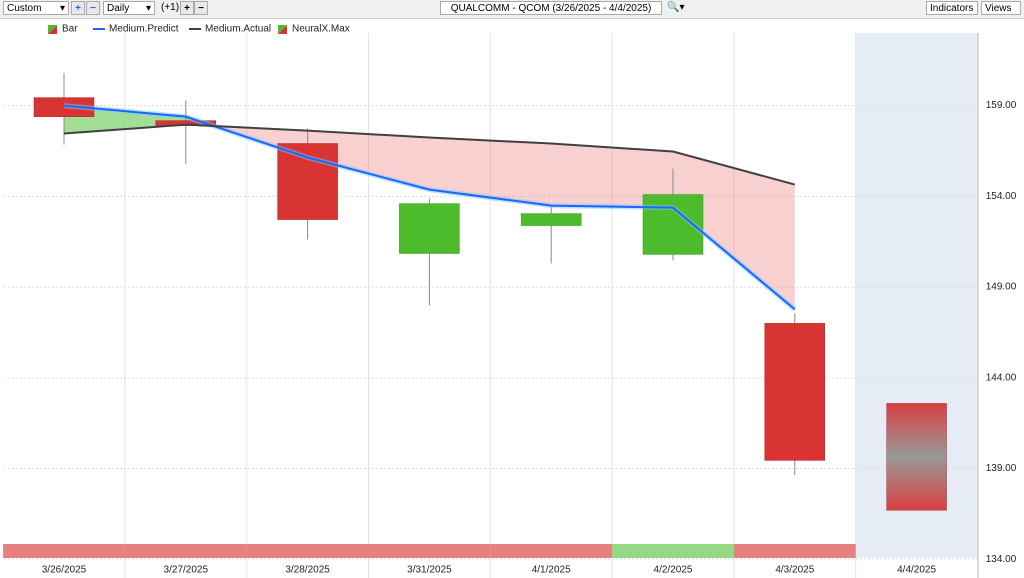 The image size is (1024, 578). What do you see at coordinates (429, 570) in the screenshot?
I see `x-tick-label: 3/31/2025` at bounding box center [429, 570].